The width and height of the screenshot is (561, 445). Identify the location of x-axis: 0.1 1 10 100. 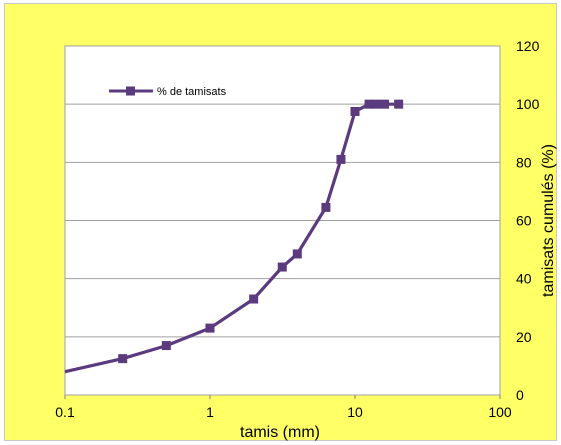
(283, 407).